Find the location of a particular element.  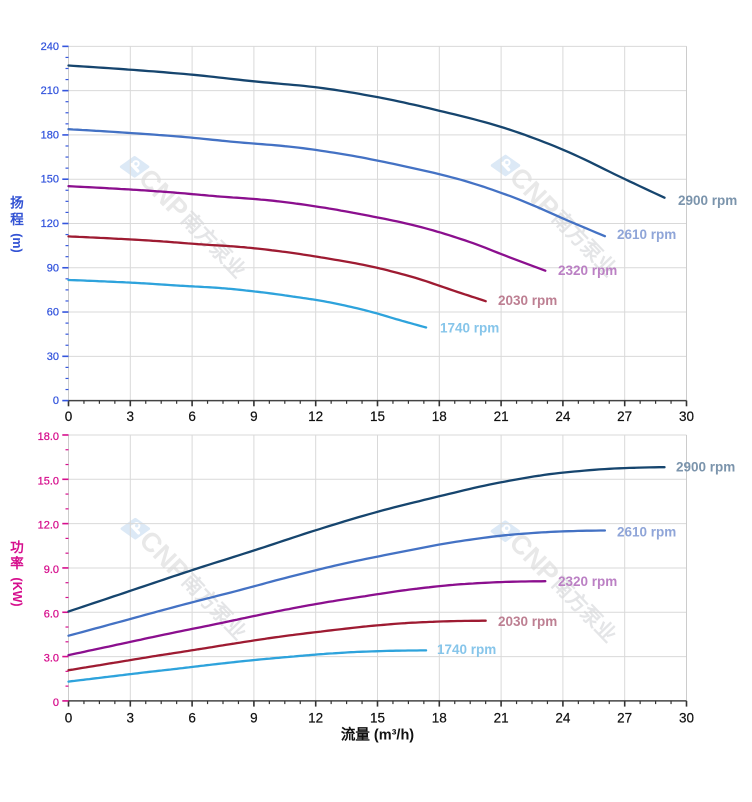

svg-text: 120 is located at coordinates (50, 224).